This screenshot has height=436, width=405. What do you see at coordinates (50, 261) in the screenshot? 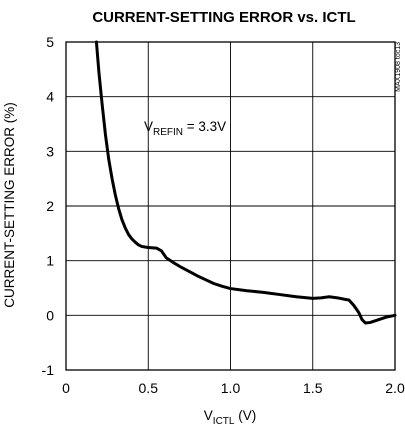
I see `y-tick-label: 1` at bounding box center [50, 261].